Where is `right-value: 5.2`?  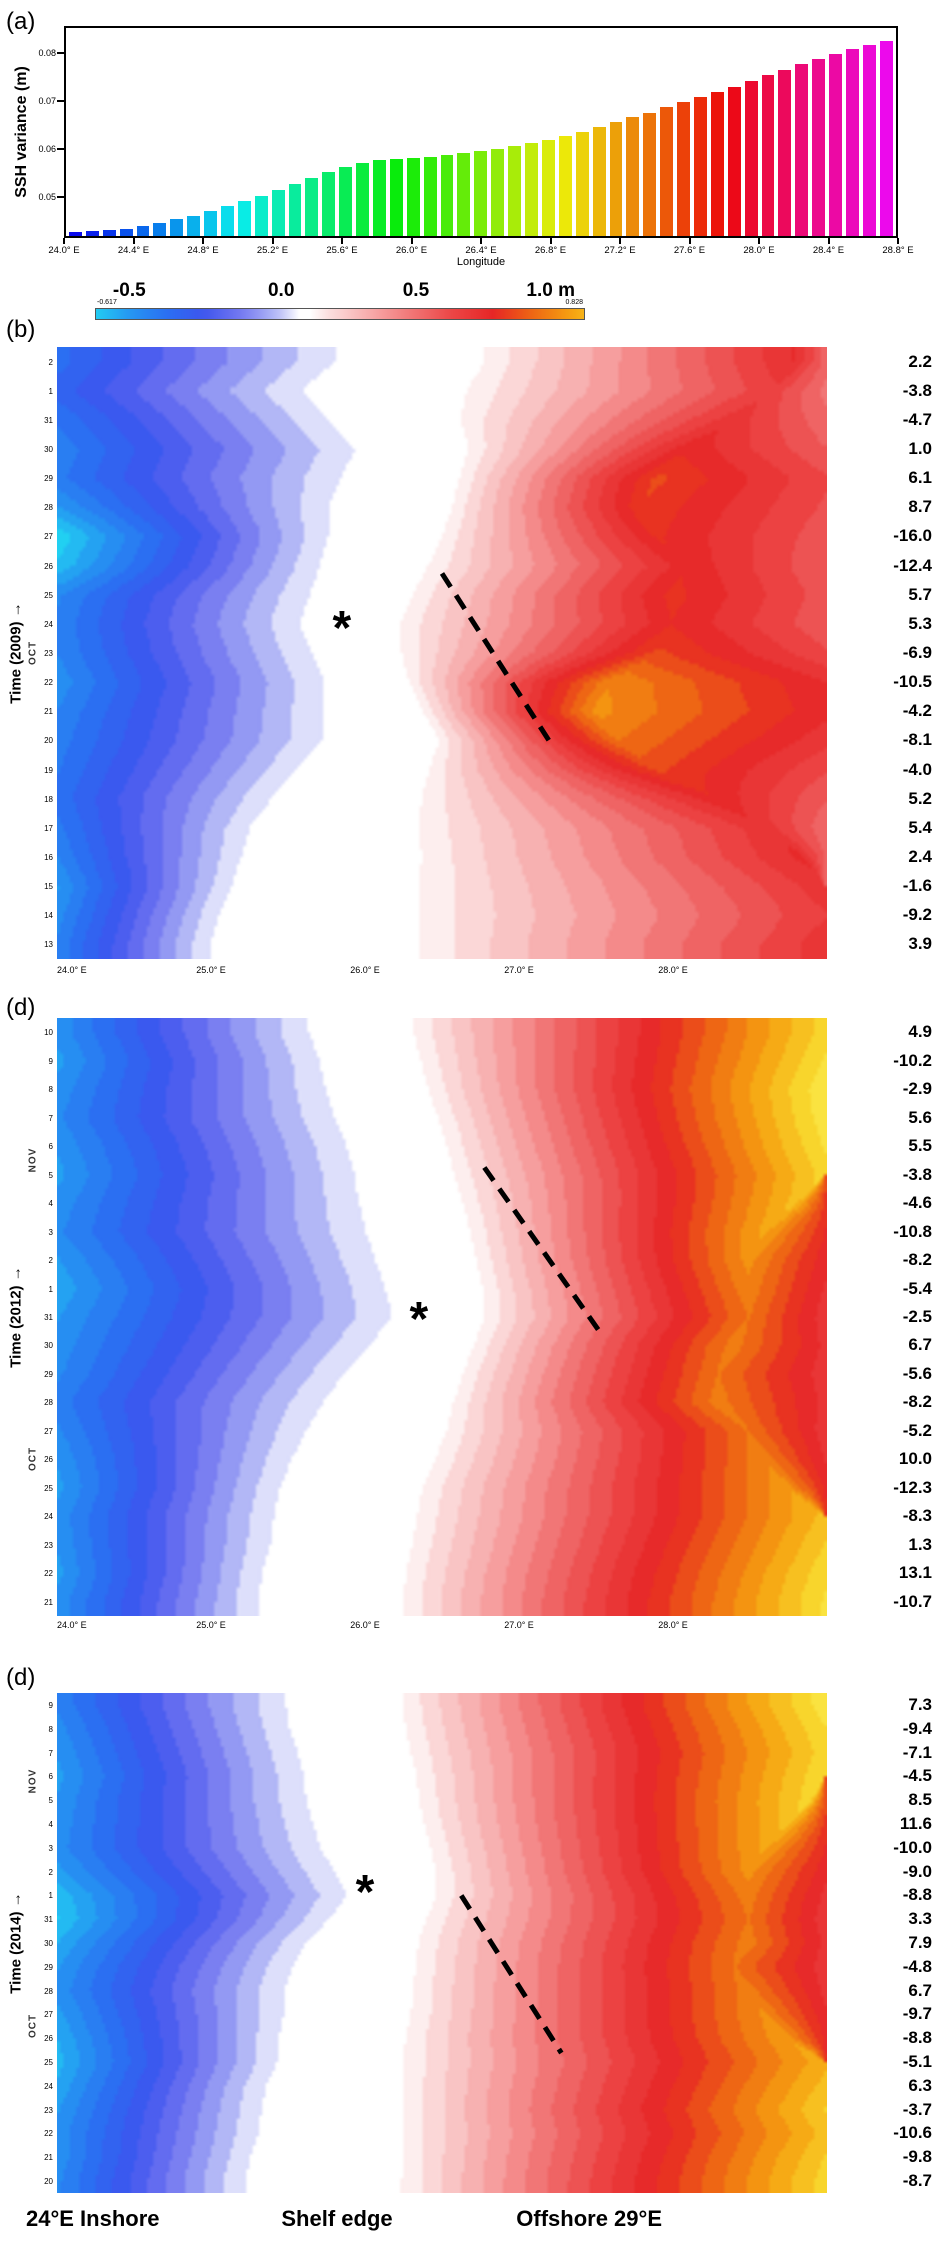 right-value: 5.2 is located at coordinates (920, 798).